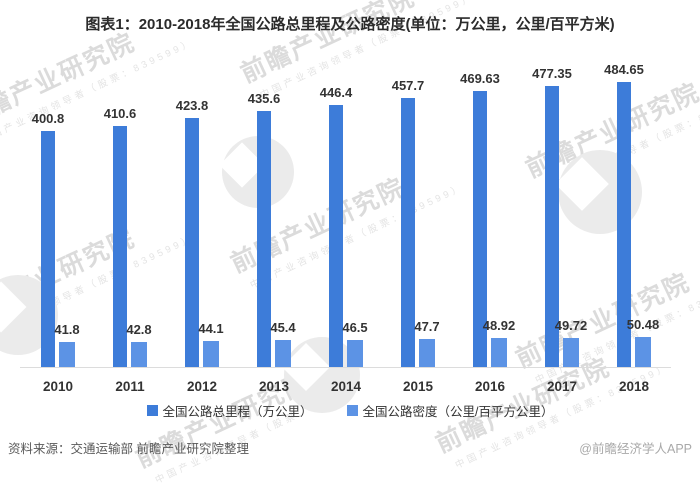 This screenshot has height=490, width=700. I want to click on legend-item-density: 全国公路密度（公里/百平方公里）, so click(450, 410).